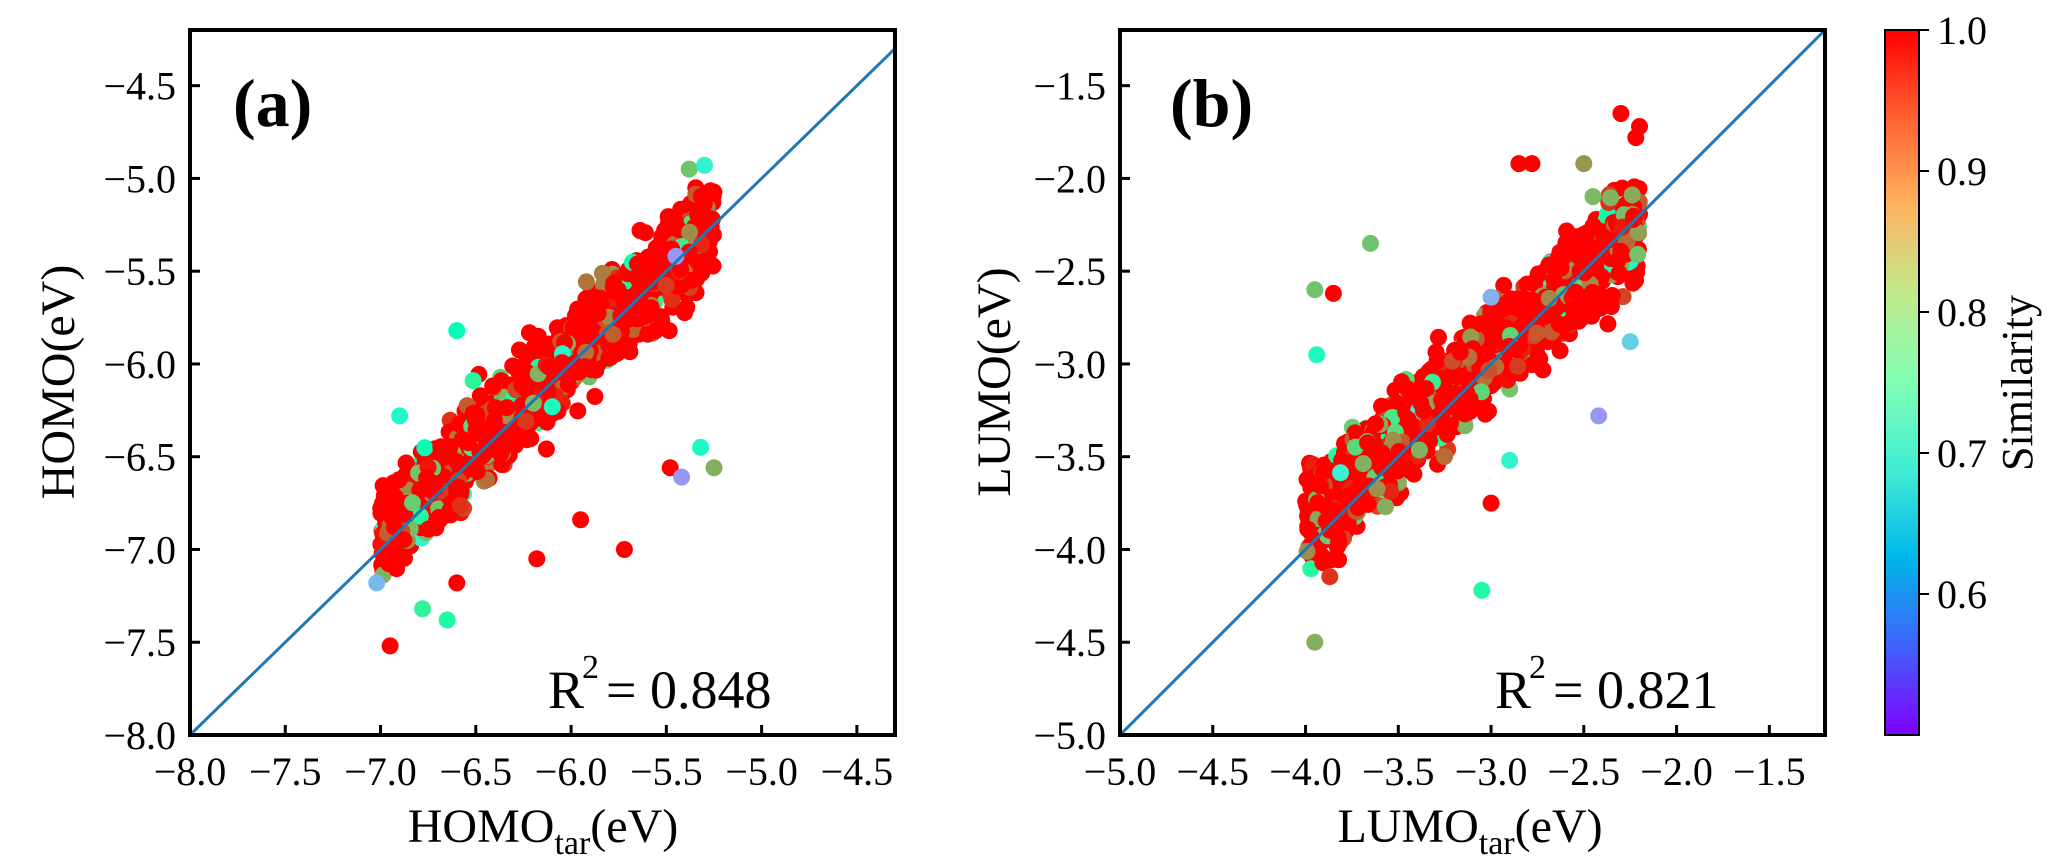 The width and height of the screenshot is (2050, 860). Describe the element at coordinates (1962, 30) in the screenshot. I see `colorbar-tick-label: 1.0` at that location.